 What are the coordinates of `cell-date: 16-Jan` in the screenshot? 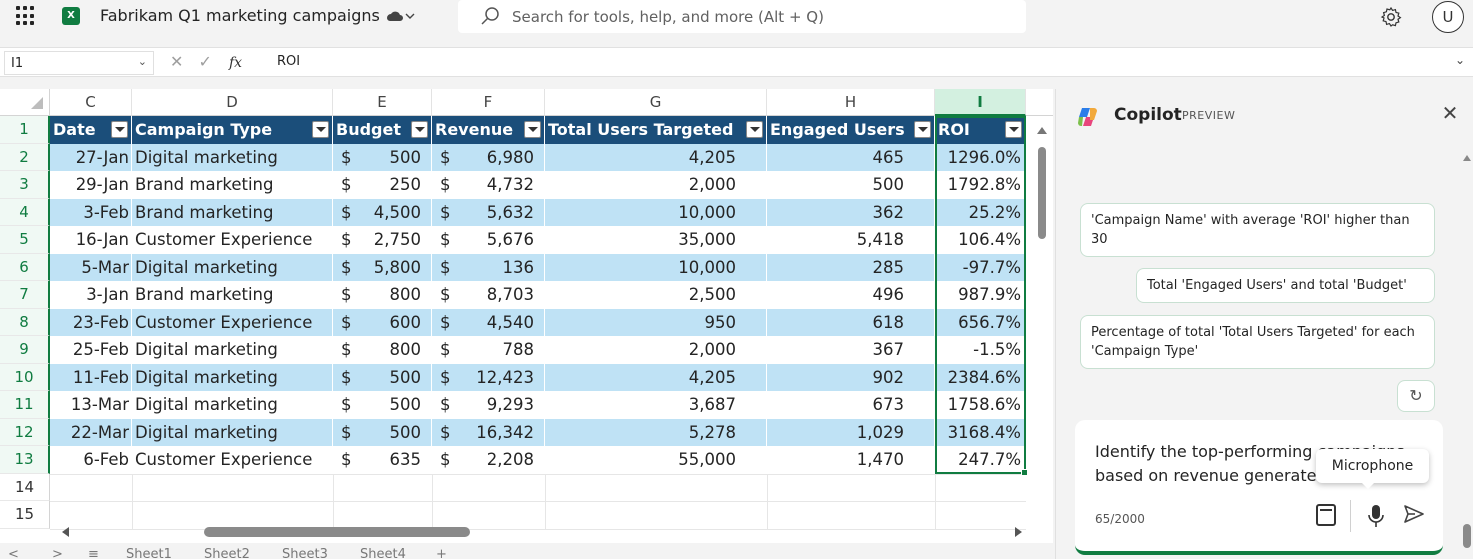 It's located at (91, 240).